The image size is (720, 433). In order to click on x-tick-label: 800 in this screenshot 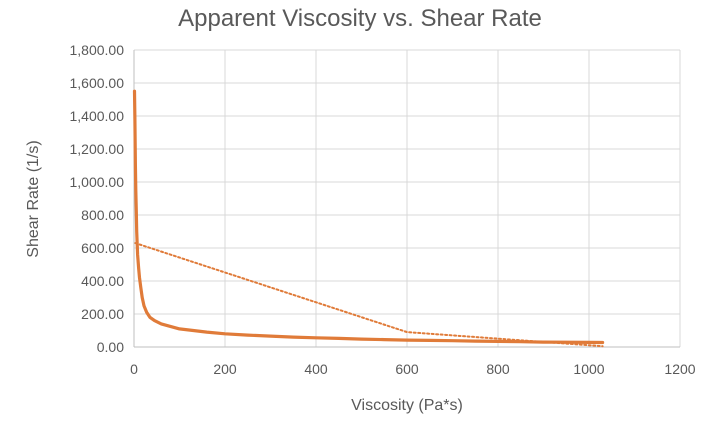, I will do `click(498, 369)`.